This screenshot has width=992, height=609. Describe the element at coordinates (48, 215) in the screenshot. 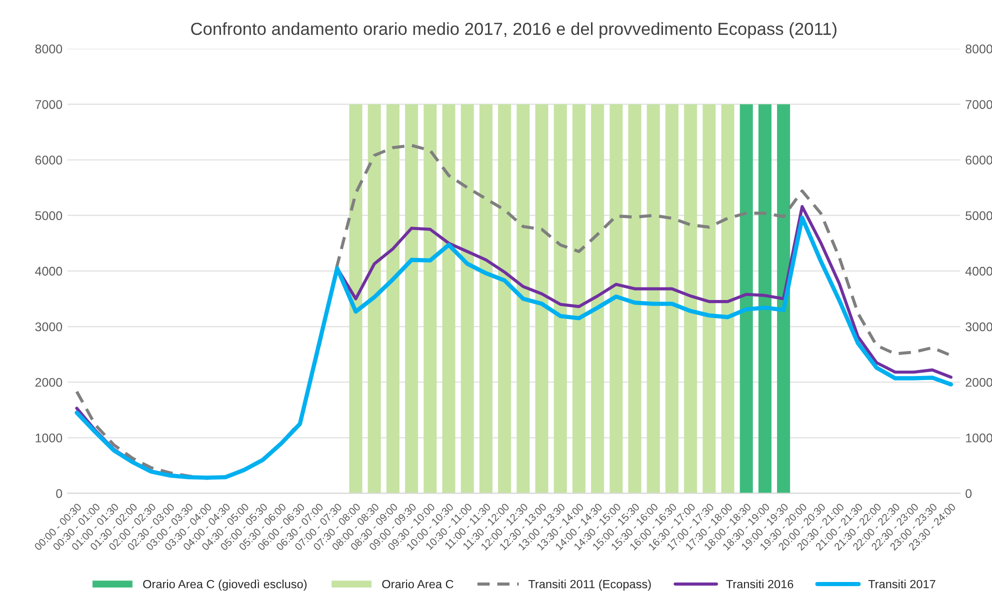

I see `y-tick-label: 5000` at that location.